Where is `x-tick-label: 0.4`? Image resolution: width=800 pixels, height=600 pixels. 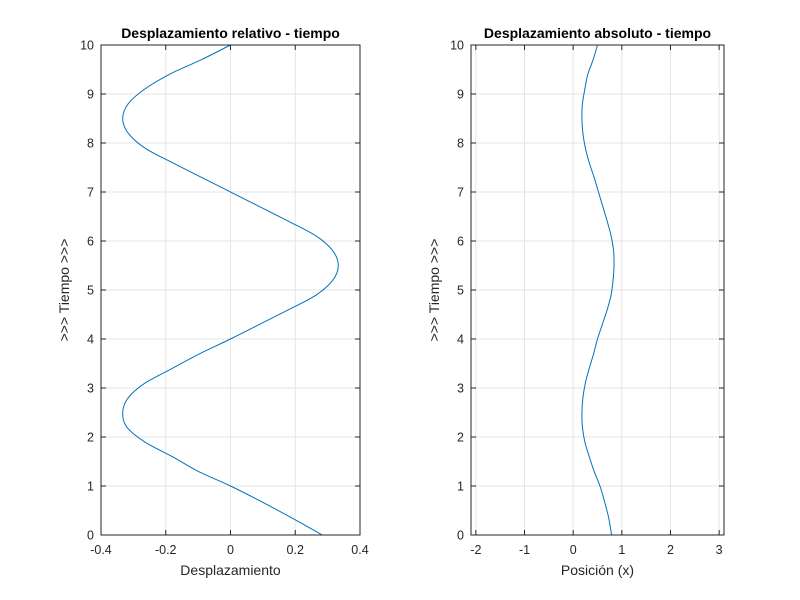
x-tick-label: 0.4 is located at coordinates (359, 550).